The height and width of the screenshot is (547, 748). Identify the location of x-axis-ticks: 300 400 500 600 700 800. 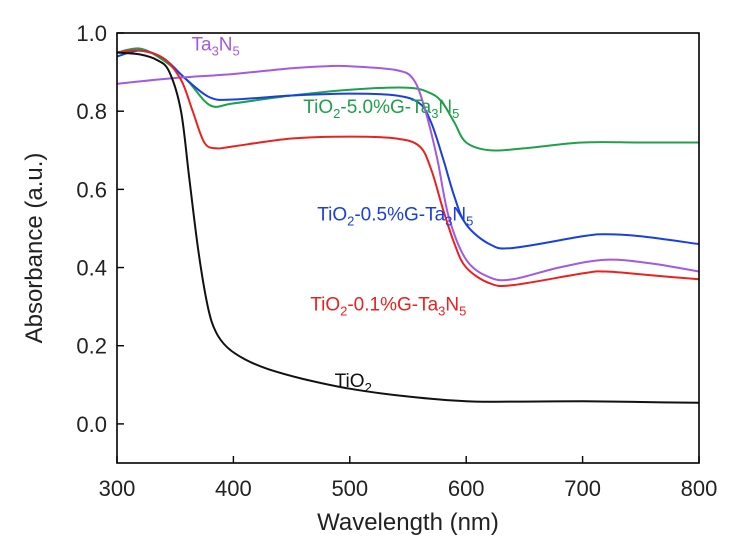
(408, 478).